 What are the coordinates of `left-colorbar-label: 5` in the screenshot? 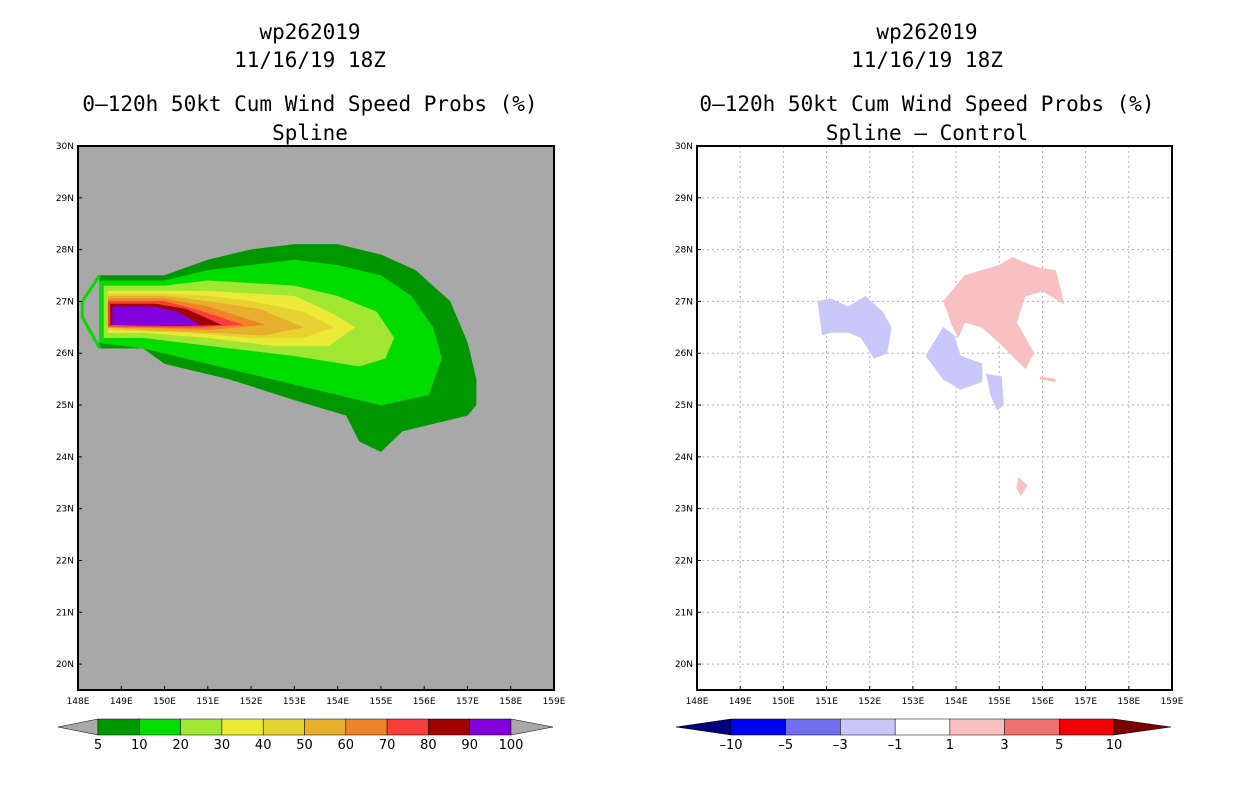 It's located at (98, 745).